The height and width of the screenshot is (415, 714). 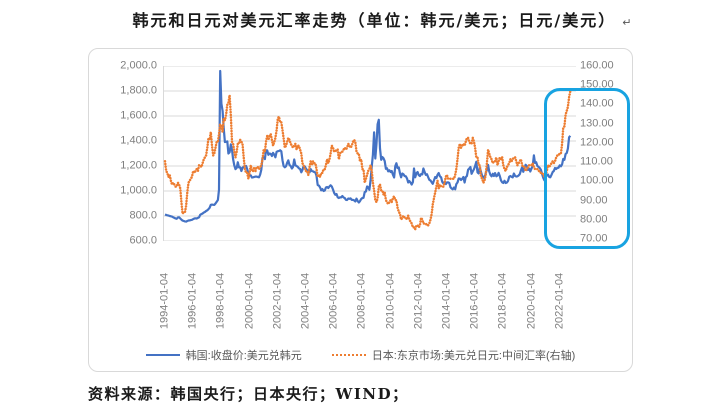 What do you see at coordinates (277, 301) in the screenshot?
I see `x-axis-tick-label: 2002-01-04` at bounding box center [277, 301].